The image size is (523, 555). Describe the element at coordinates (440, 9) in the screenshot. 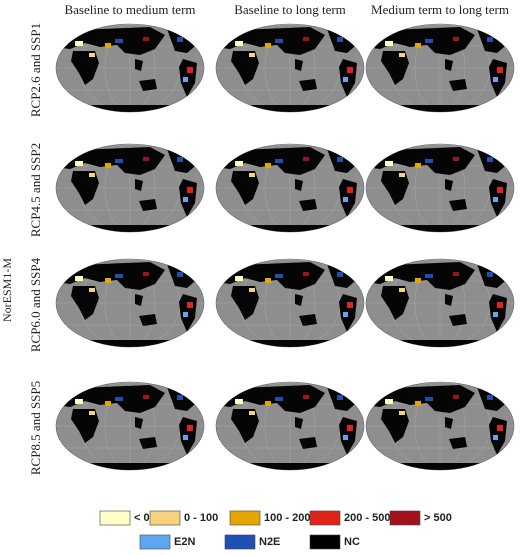

I see `column-header: Medium term to long term` at that location.